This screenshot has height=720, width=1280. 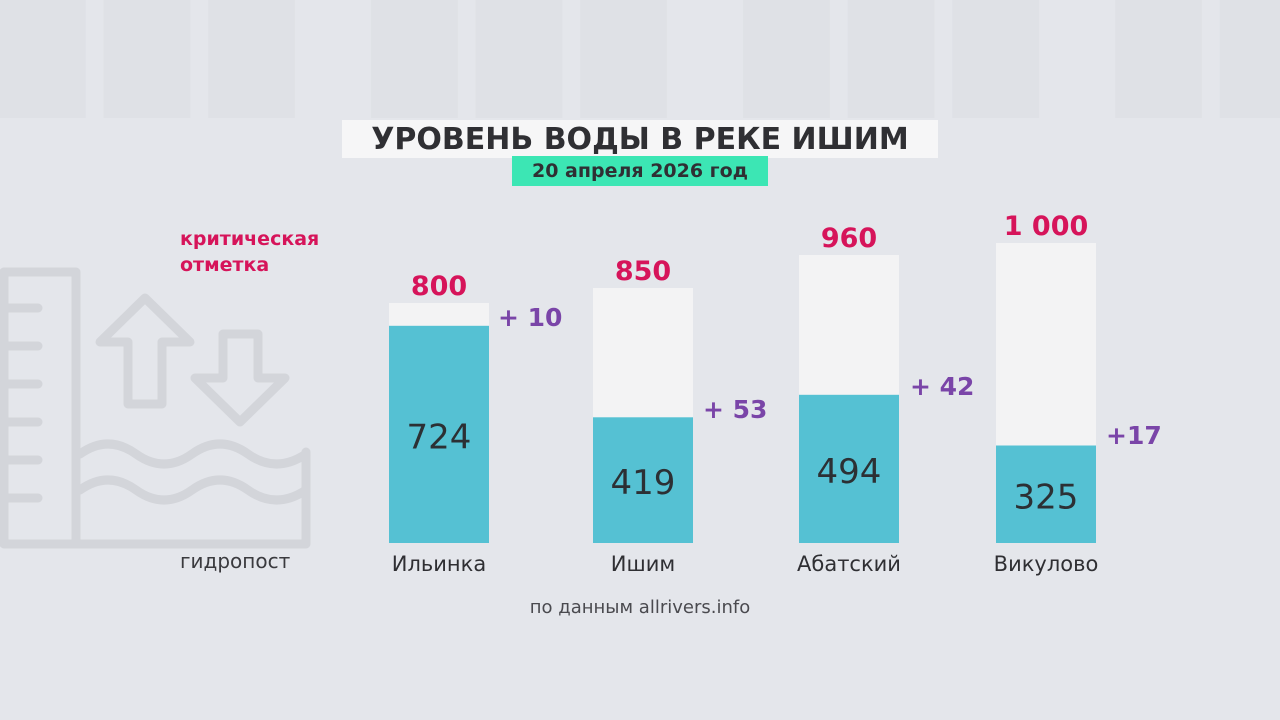 I want to click on level-value-label: 325, so click(x=1046, y=497).